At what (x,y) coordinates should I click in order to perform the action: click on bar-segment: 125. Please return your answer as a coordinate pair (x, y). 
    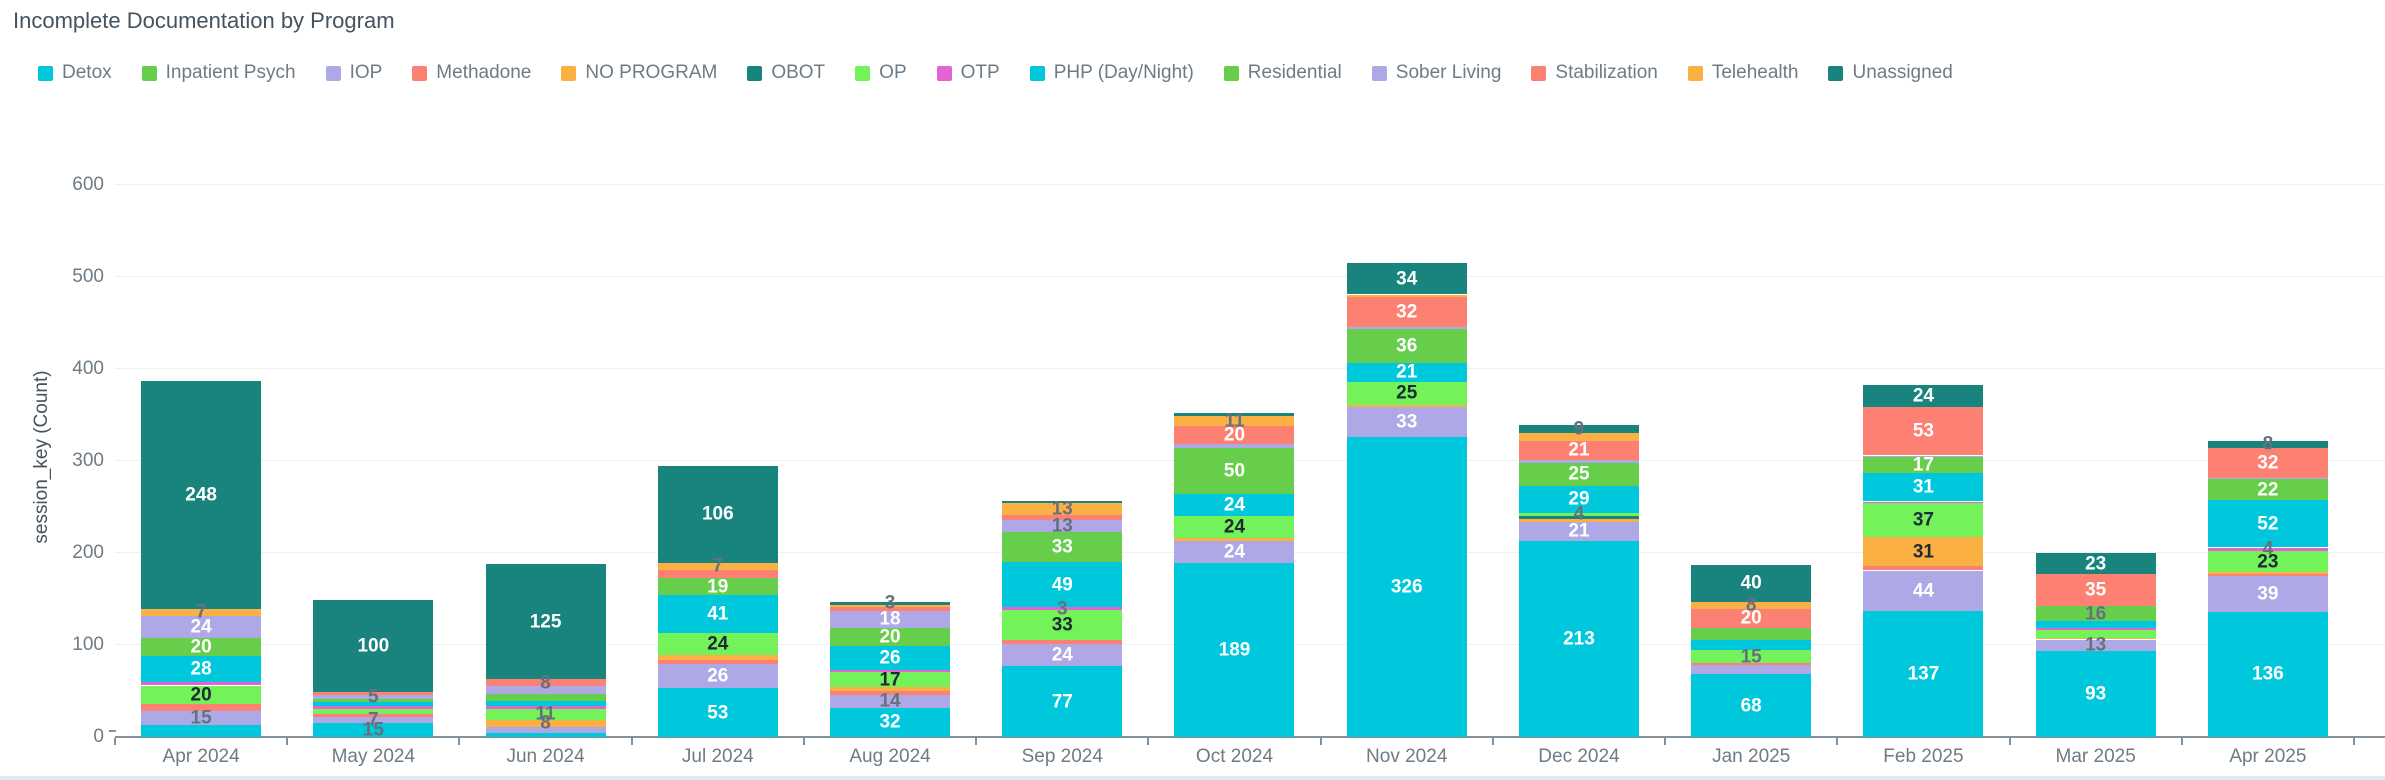
    Looking at the image, I should click on (545, 622).